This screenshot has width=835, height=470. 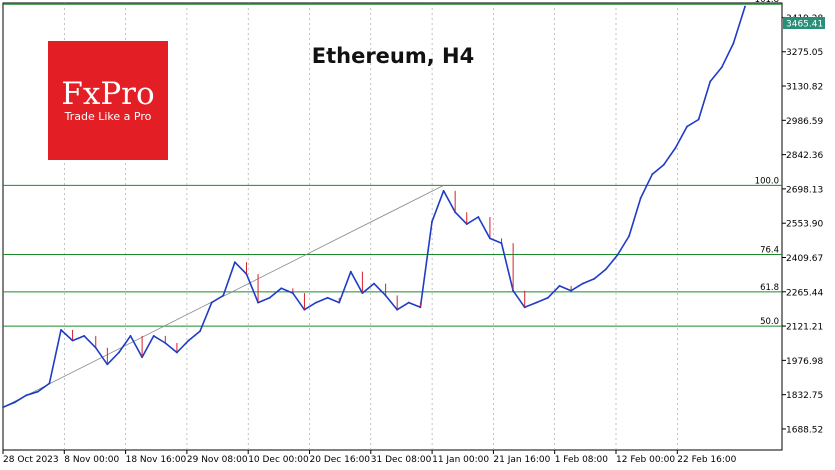 What do you see at coordinates (217, 460) in the screenshot?
I see `x-tick-label: 29 Nov 08:00` at bounding box center [217, 460].